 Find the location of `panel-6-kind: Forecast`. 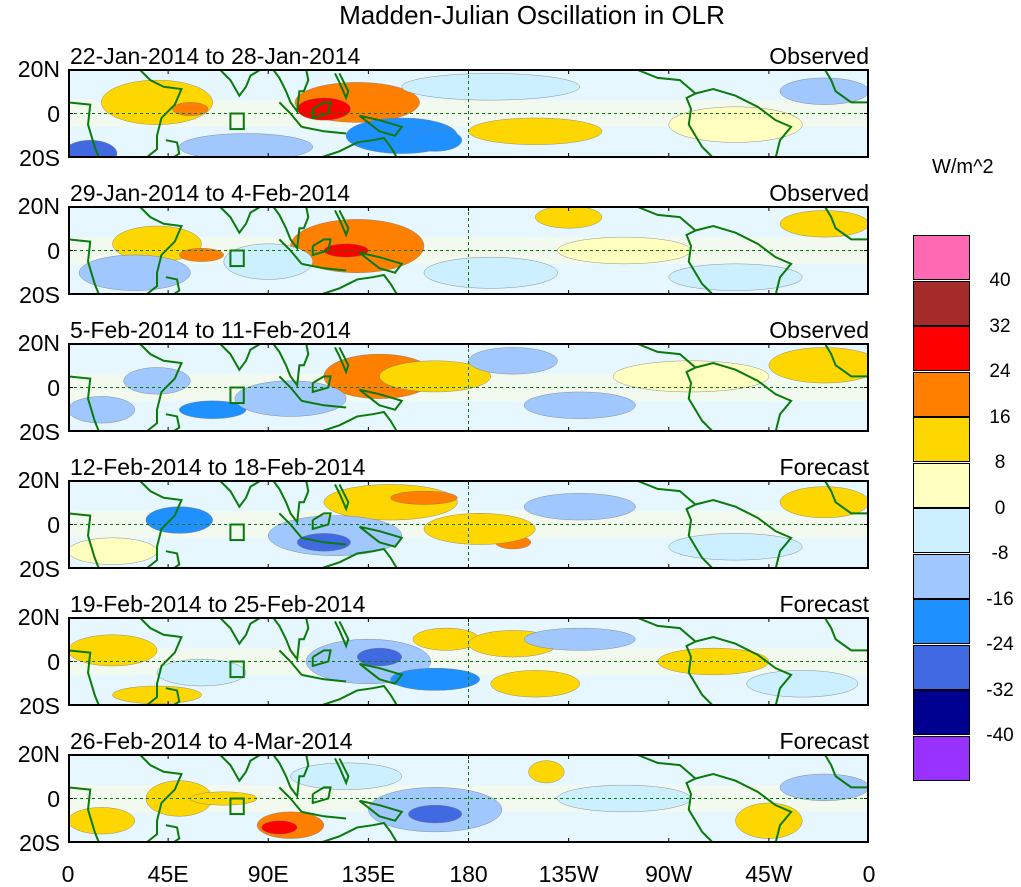

panel-6-kind: Forecast is located at coordinates (824, 741).